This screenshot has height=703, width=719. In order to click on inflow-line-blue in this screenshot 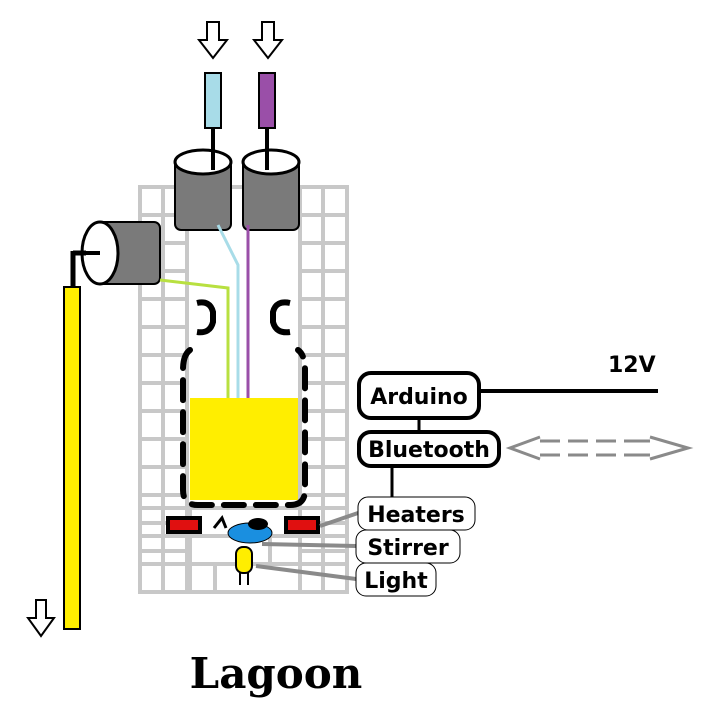, I will do `click(228, 311)`.